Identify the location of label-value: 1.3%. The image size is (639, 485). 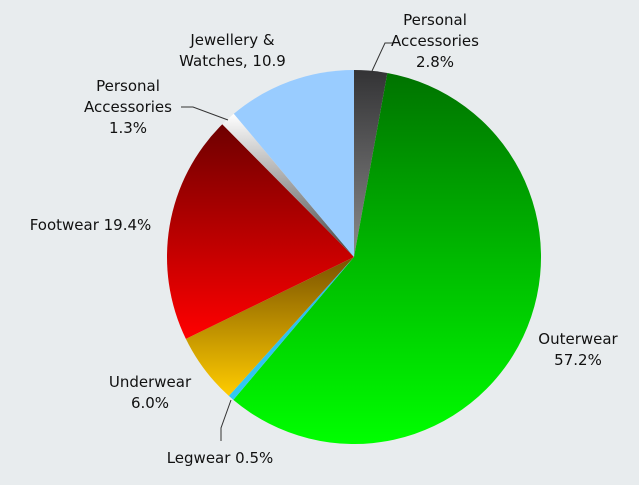
(128, 128).